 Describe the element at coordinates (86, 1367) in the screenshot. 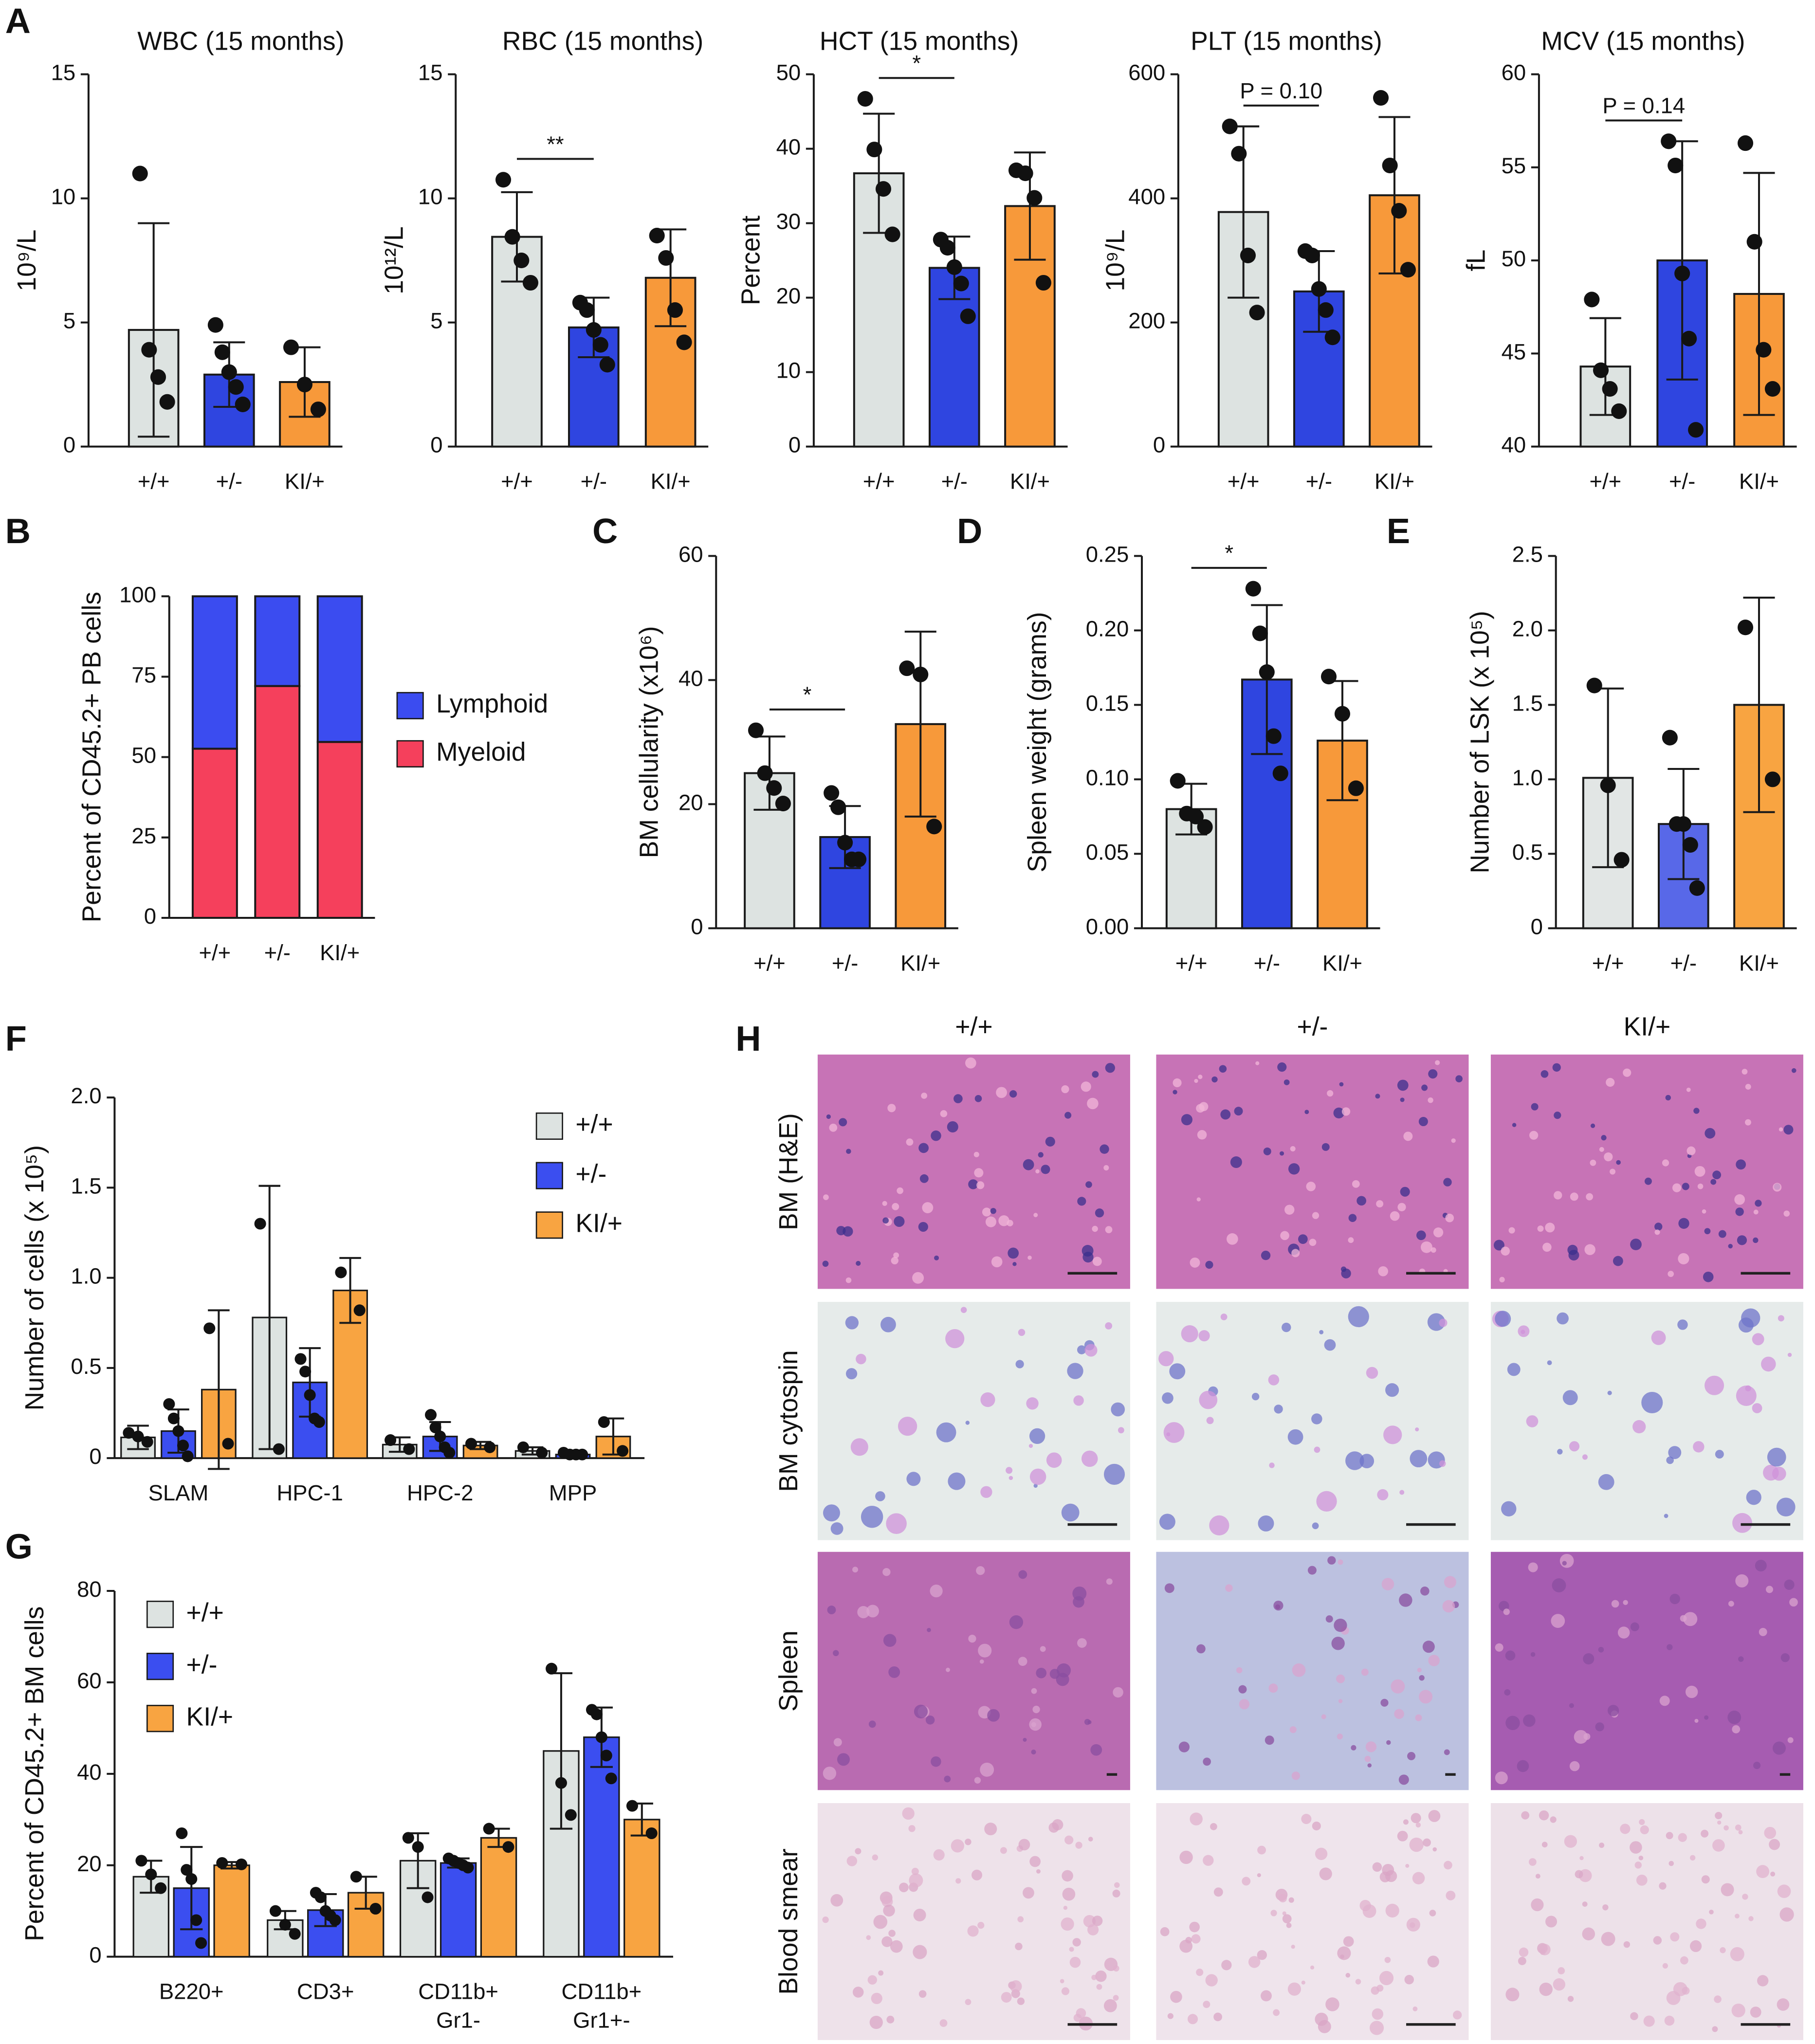

I see `y-tick-label: 0.5` at that location.